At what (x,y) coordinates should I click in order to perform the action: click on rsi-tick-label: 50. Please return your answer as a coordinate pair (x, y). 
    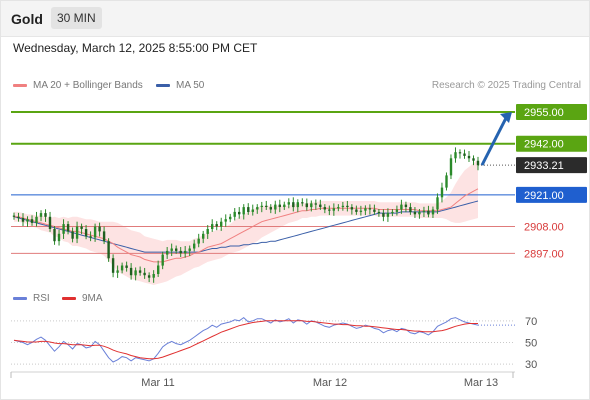
    Looking at the image, I should click on (531, 344).